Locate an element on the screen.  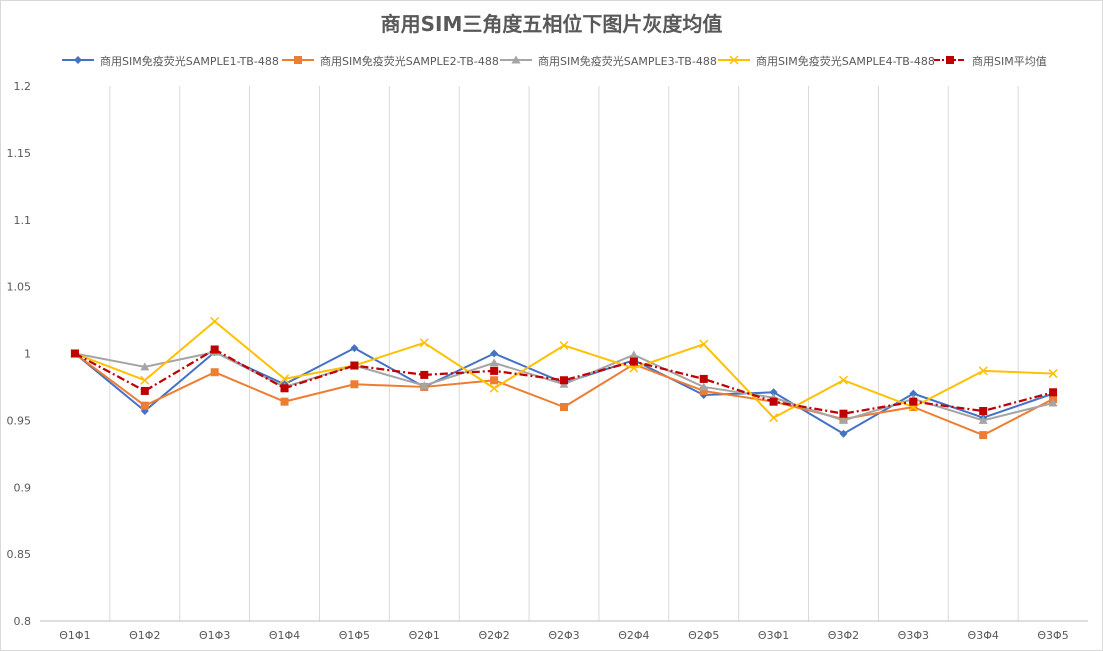
x-tick-label: Θ1Φ2 is located at coordinates (144, 635).